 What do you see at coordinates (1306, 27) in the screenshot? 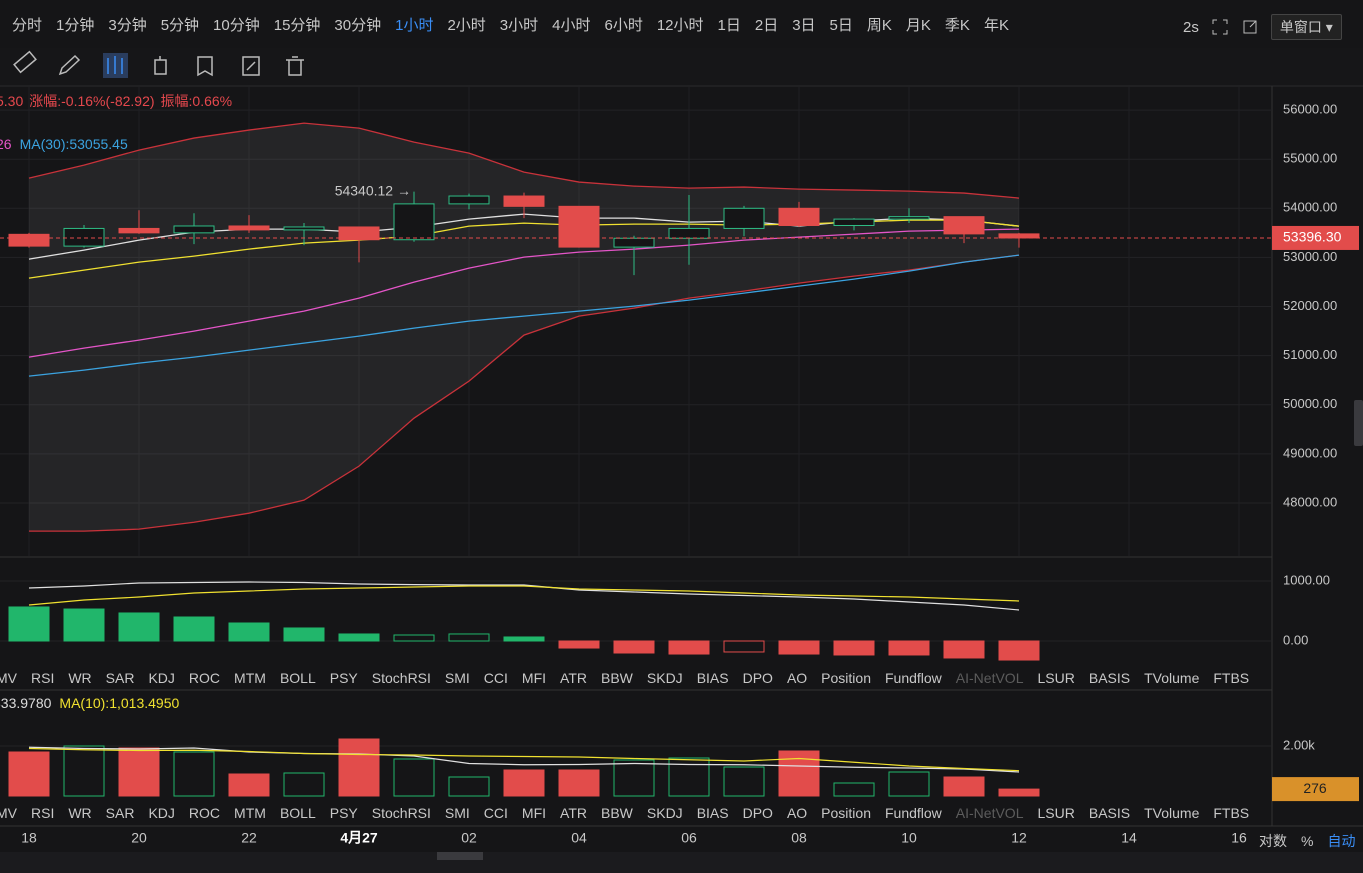
I see `window-select: 单窗口 ▾` at bounding box center [1306, 27].